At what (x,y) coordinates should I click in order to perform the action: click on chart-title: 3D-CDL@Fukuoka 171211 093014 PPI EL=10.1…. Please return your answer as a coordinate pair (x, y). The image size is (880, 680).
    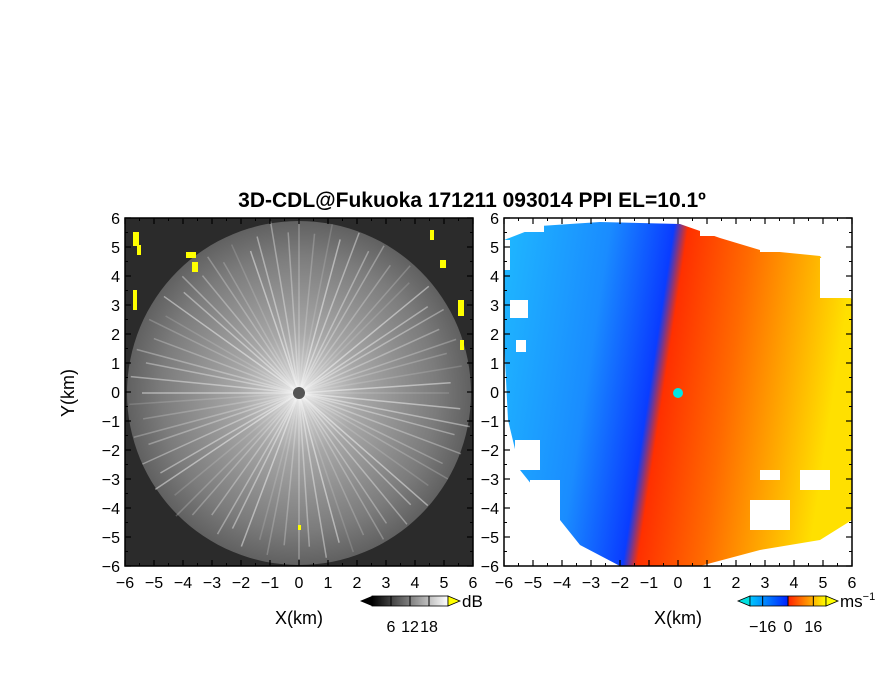
    Looking at the image, I should click on (472, 200).